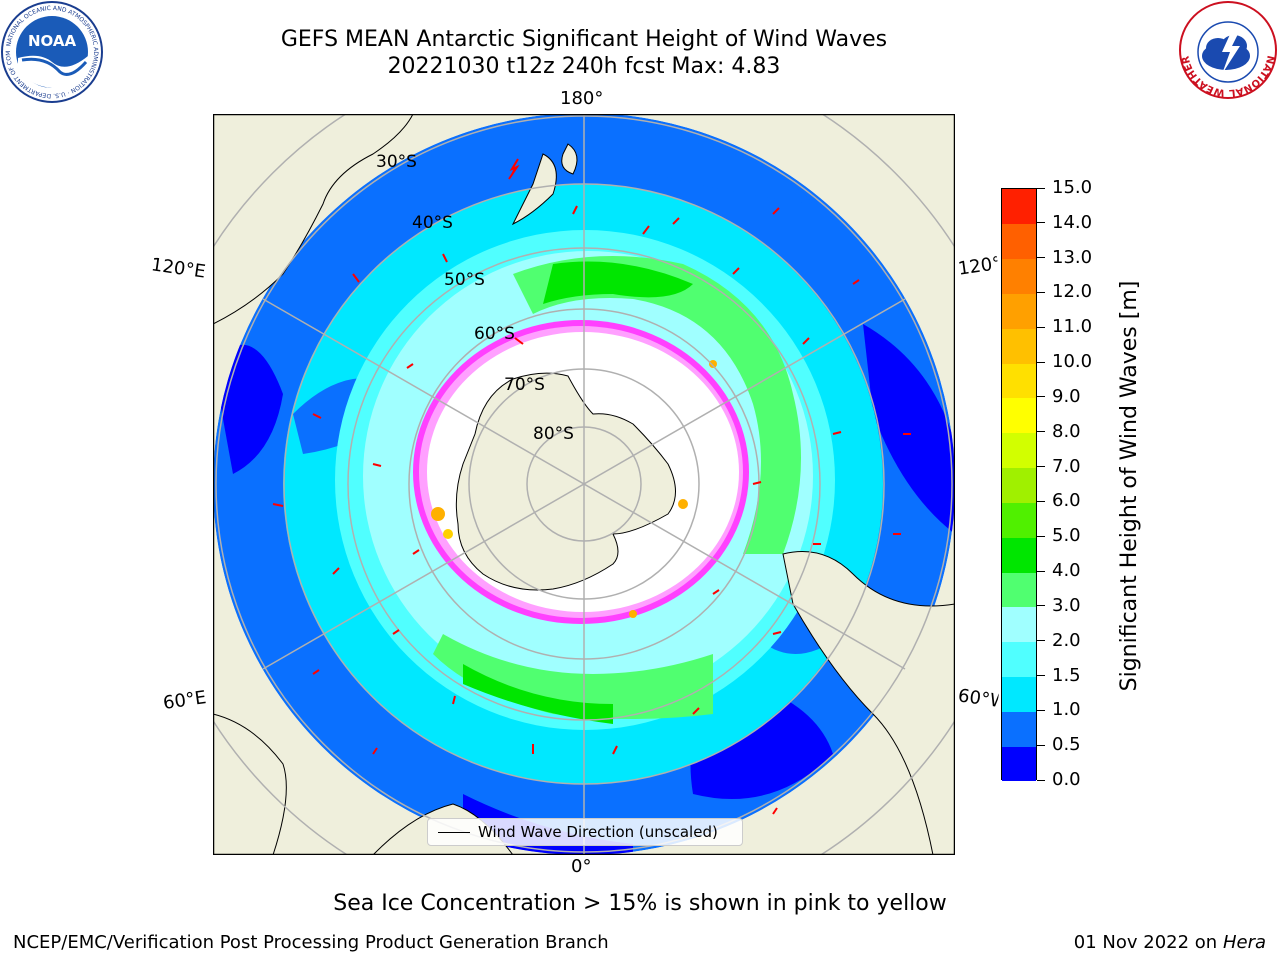 This screenshot has height=960, width=1280. I want to click on colorbar-tick-label: 12.0, so click(1072, 292).